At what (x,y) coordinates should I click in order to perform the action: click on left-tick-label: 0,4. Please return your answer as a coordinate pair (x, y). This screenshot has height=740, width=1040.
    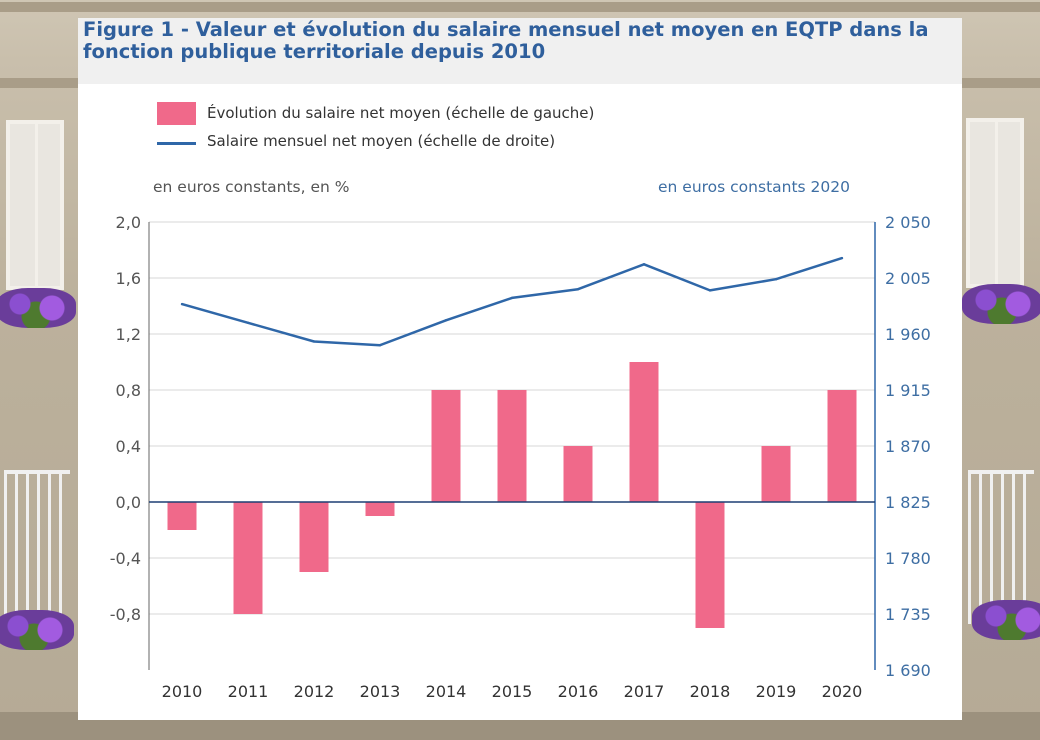
    Looking at the image, I should click on (128, 446).